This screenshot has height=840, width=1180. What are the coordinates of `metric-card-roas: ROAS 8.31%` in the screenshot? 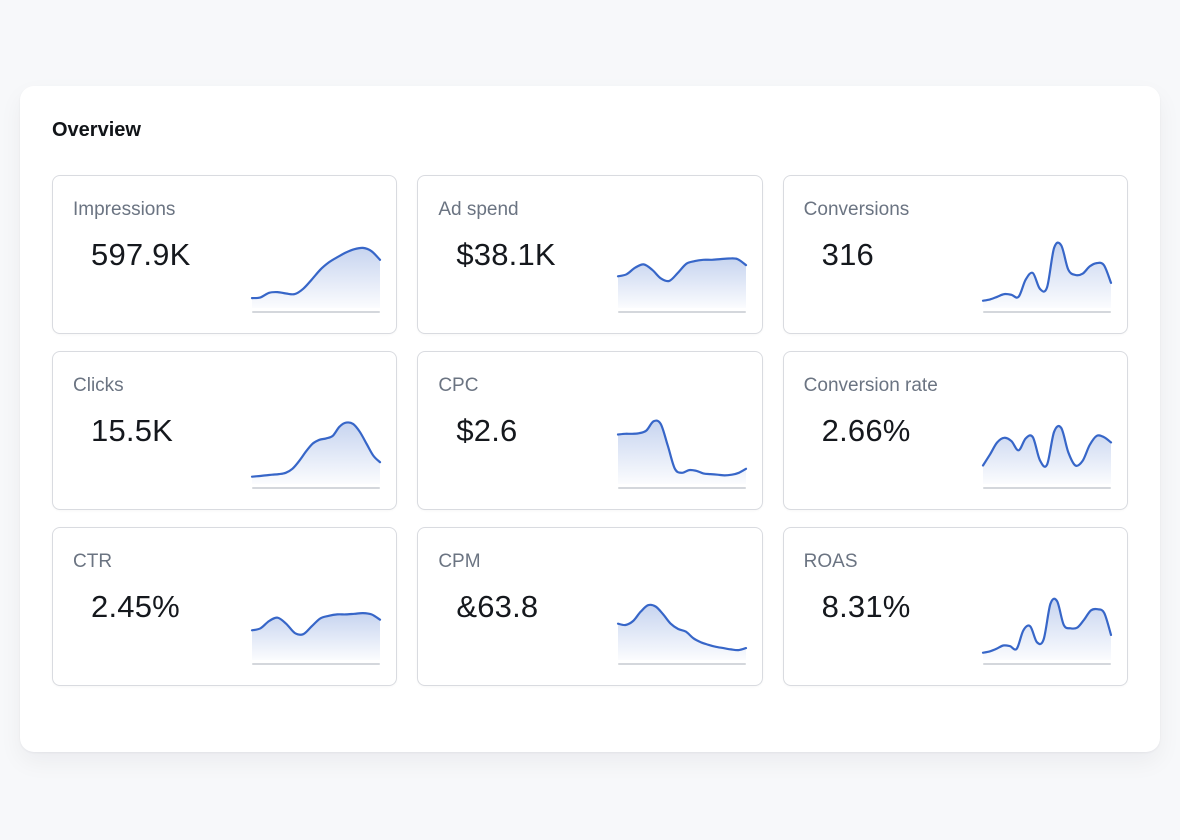 It's located at (955, 606).